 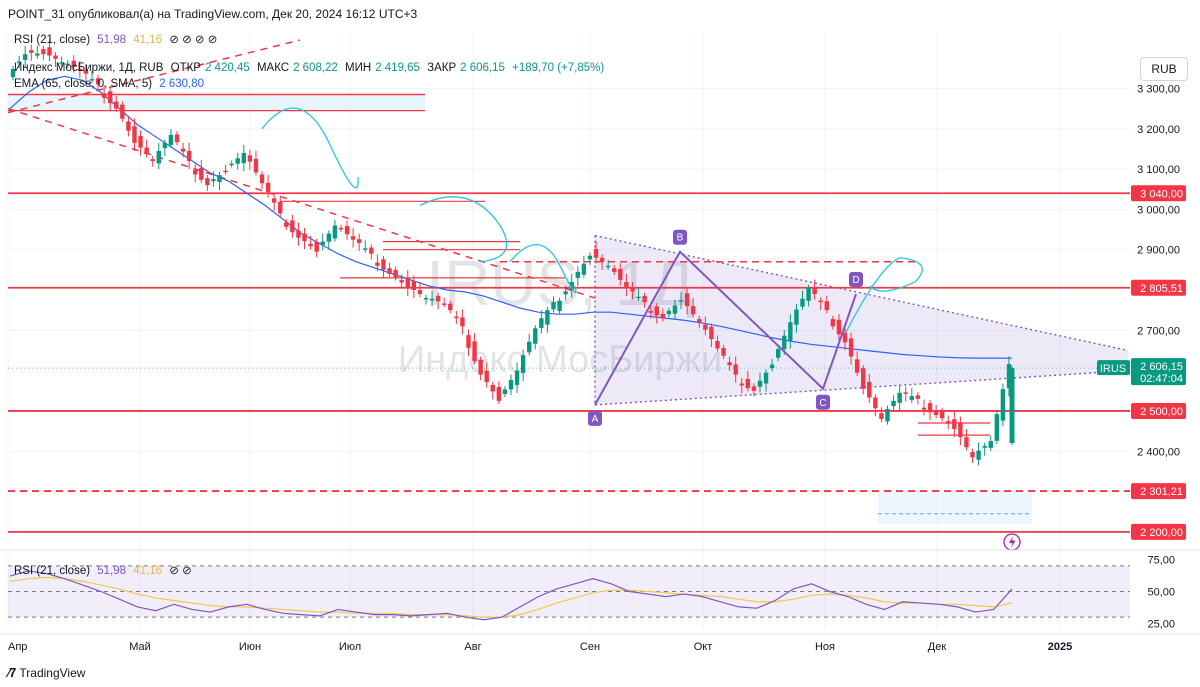 What do you see at coordinates (1161, 492) in the screenshot?
I see `level-tag-label: 2 301,21` at bounding box center [1161, 492].